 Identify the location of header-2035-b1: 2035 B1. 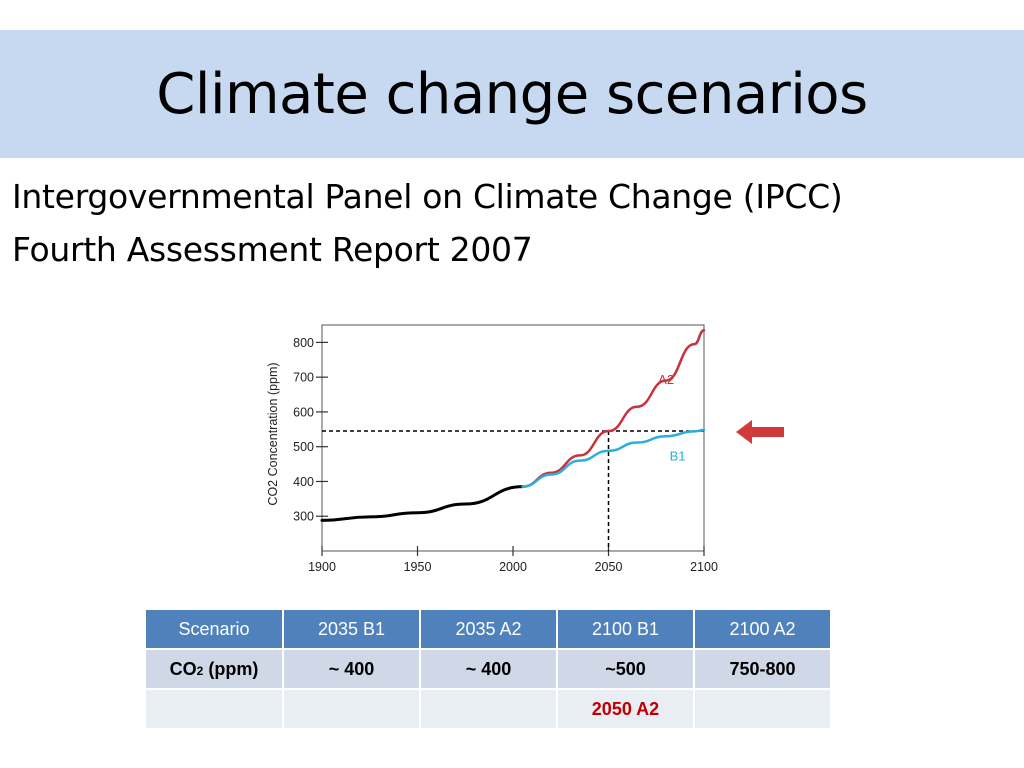
(351, 629).